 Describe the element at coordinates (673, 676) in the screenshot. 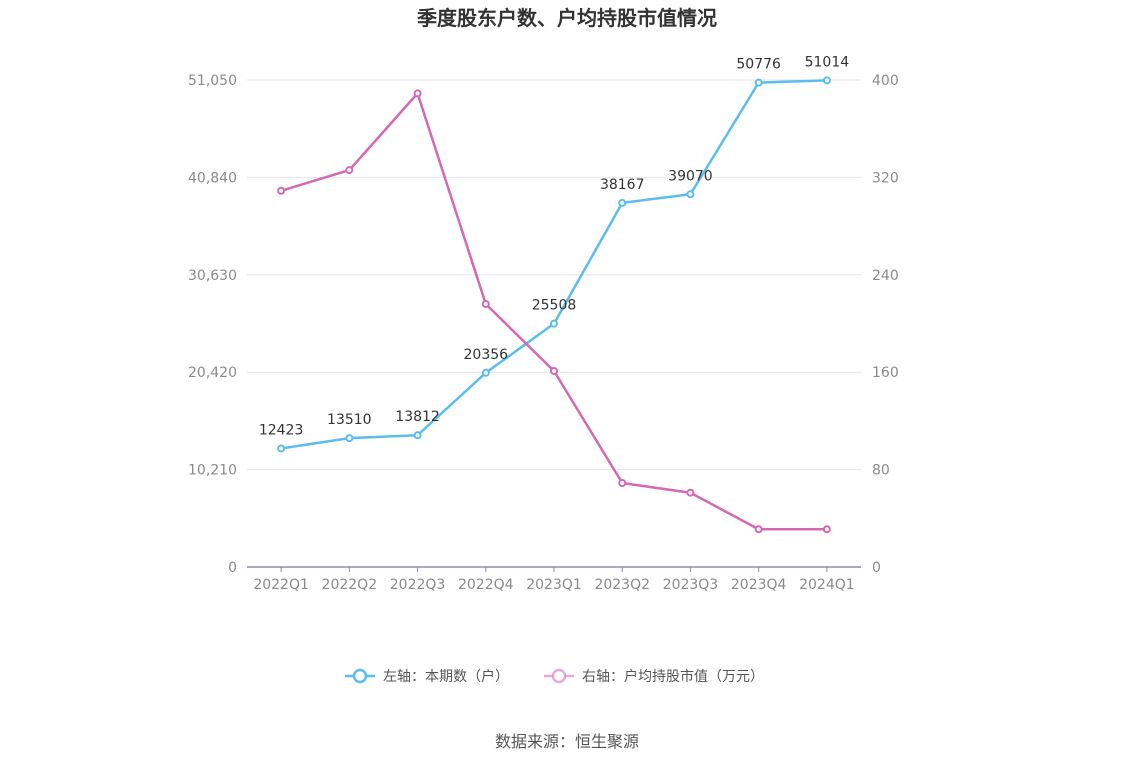

I see `legend-label: 右轴：户均持股市值（万元）` at that location.